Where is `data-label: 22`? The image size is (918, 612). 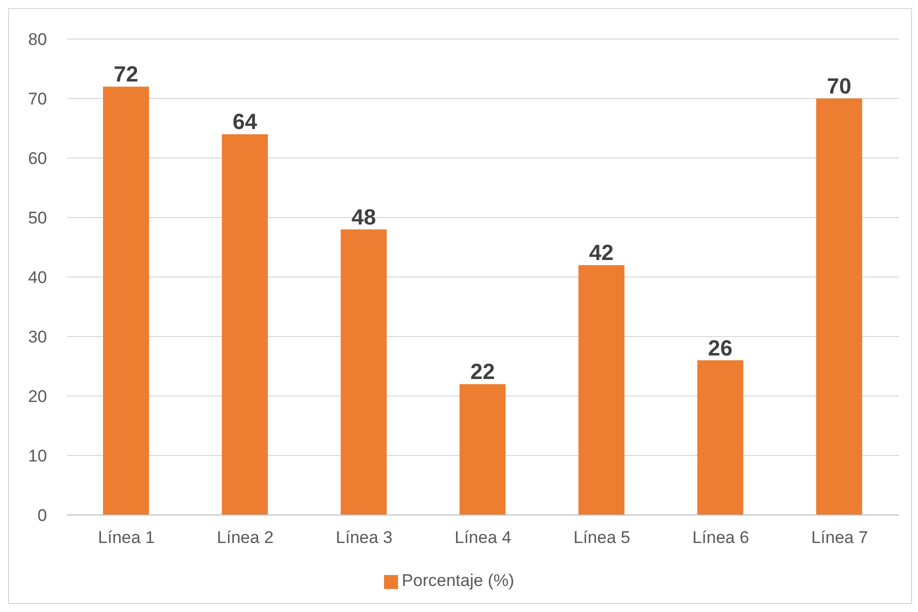 data-label: 22 is located at coordinates (482, 371).